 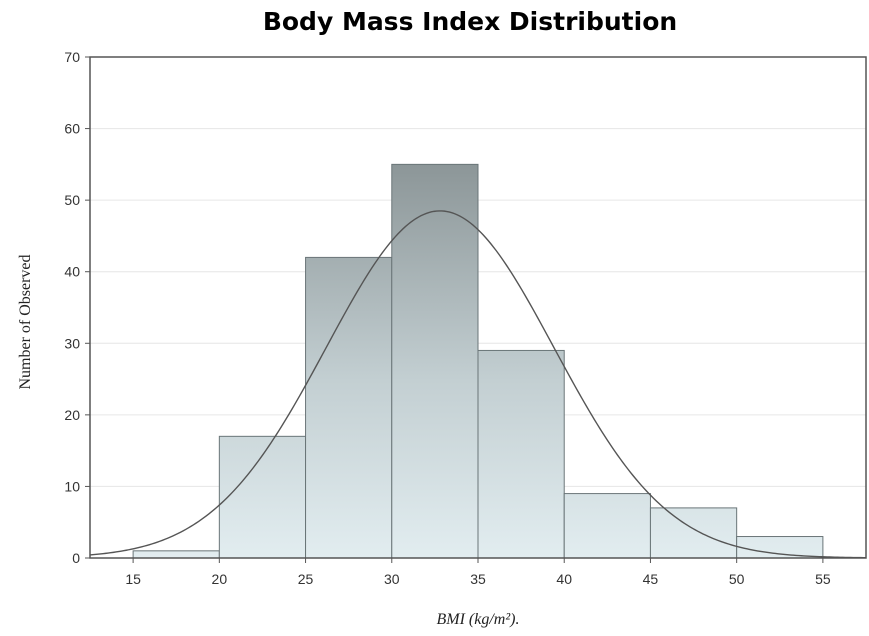 I want to click on y-tick-label: 0, so click(x=76, y=558).